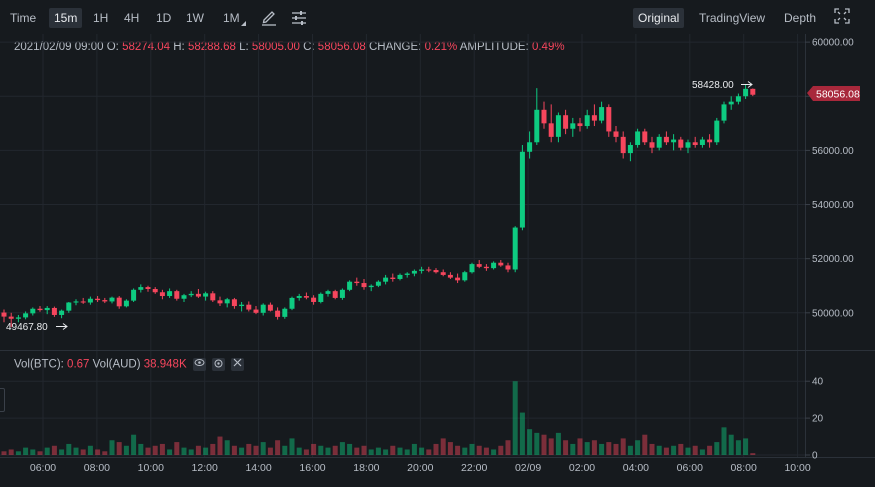 The image size is (875, 487). I want to click on time-tick-label: 20:00, so click(420, 468).